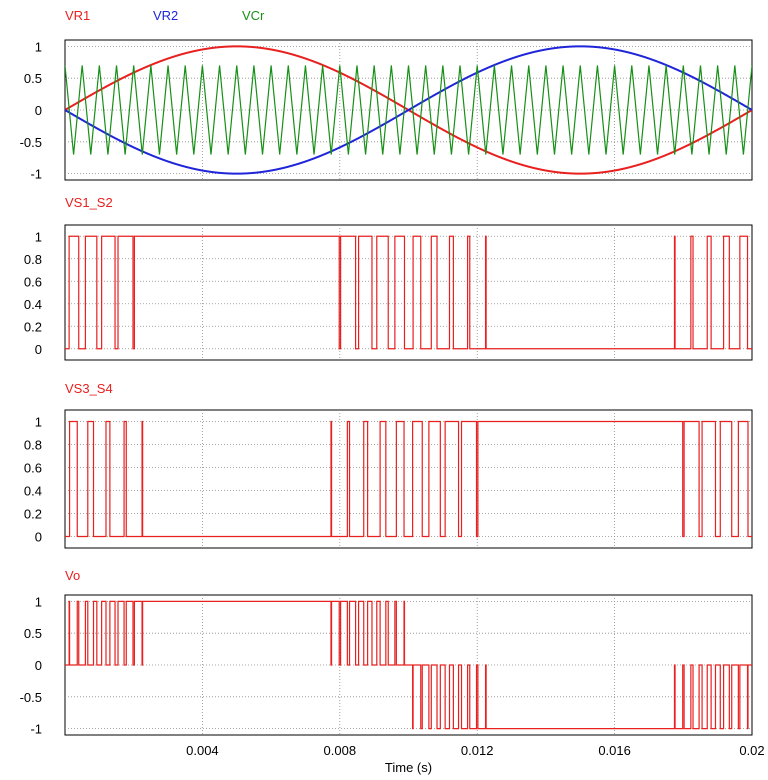  Describe the element at coordinates (202, 750) in the screenshot. I see `x-tick-label: 0.004` at that location.